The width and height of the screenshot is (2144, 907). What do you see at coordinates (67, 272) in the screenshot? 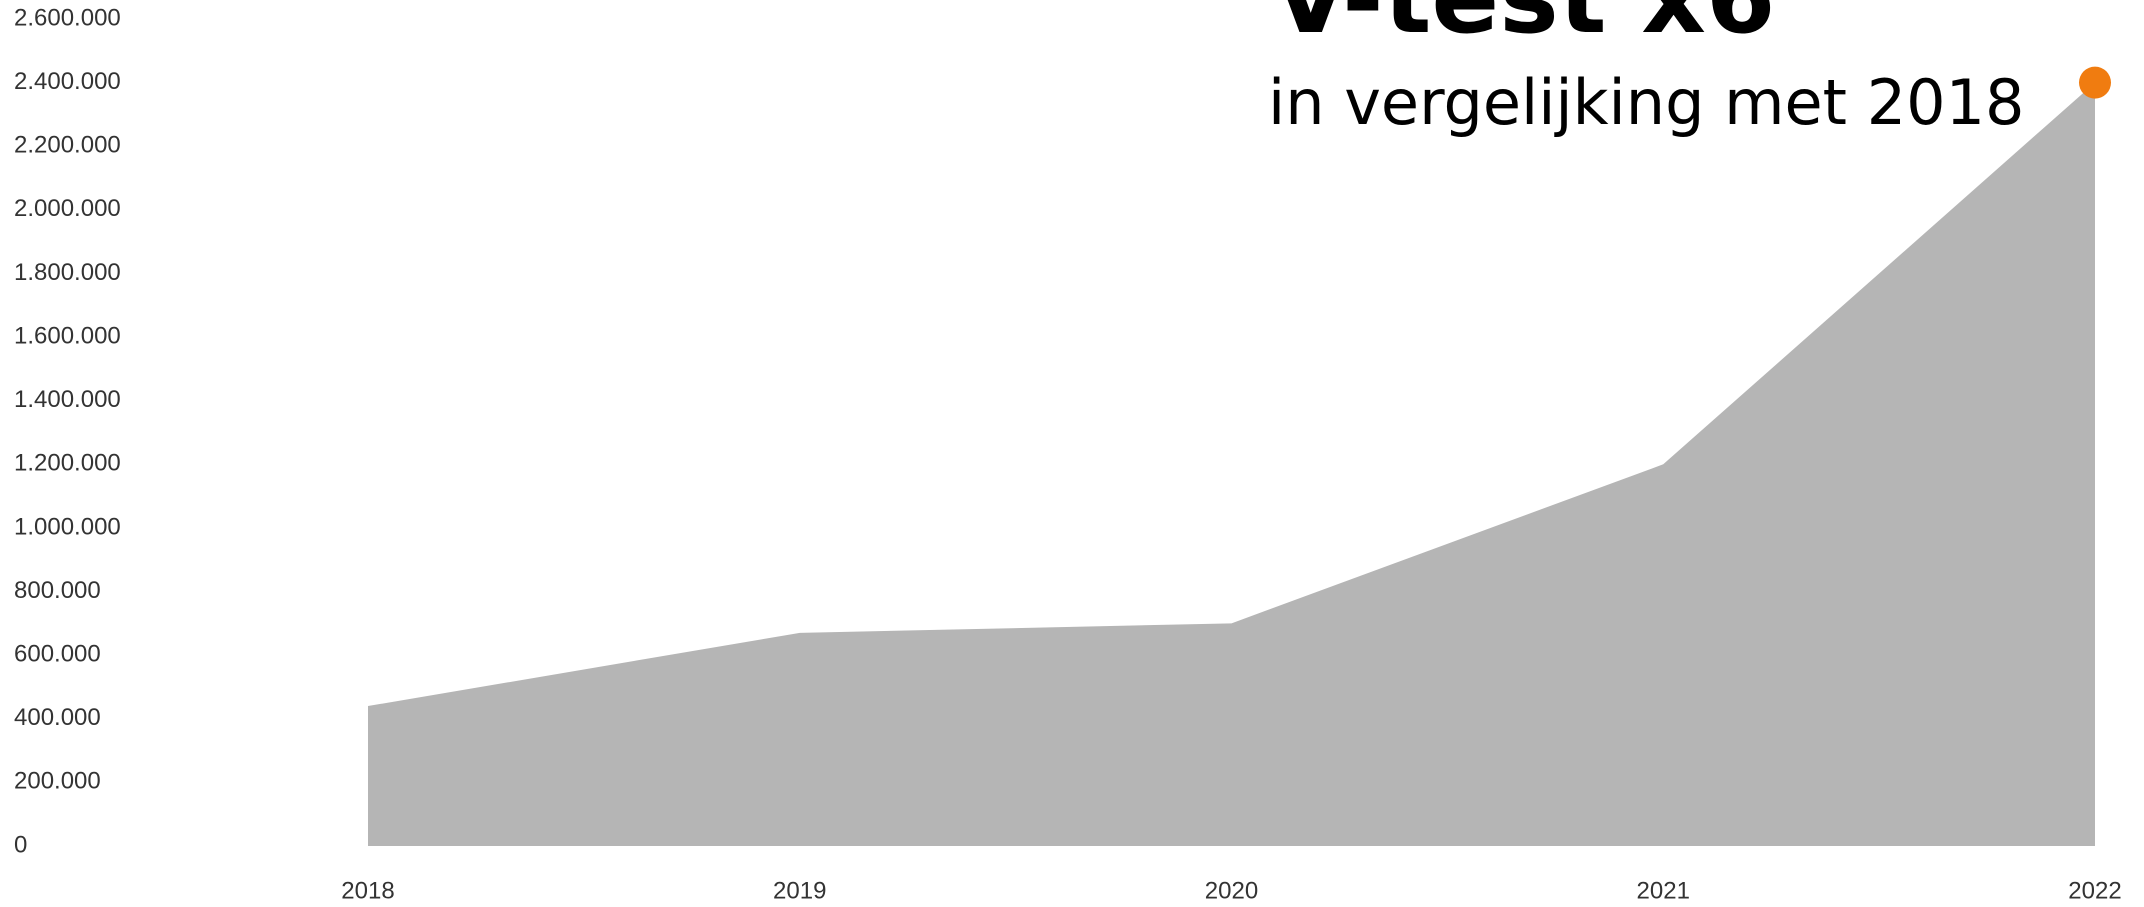
I see `y-tick-label: 1.800.000` at bounding box center [67, 272].